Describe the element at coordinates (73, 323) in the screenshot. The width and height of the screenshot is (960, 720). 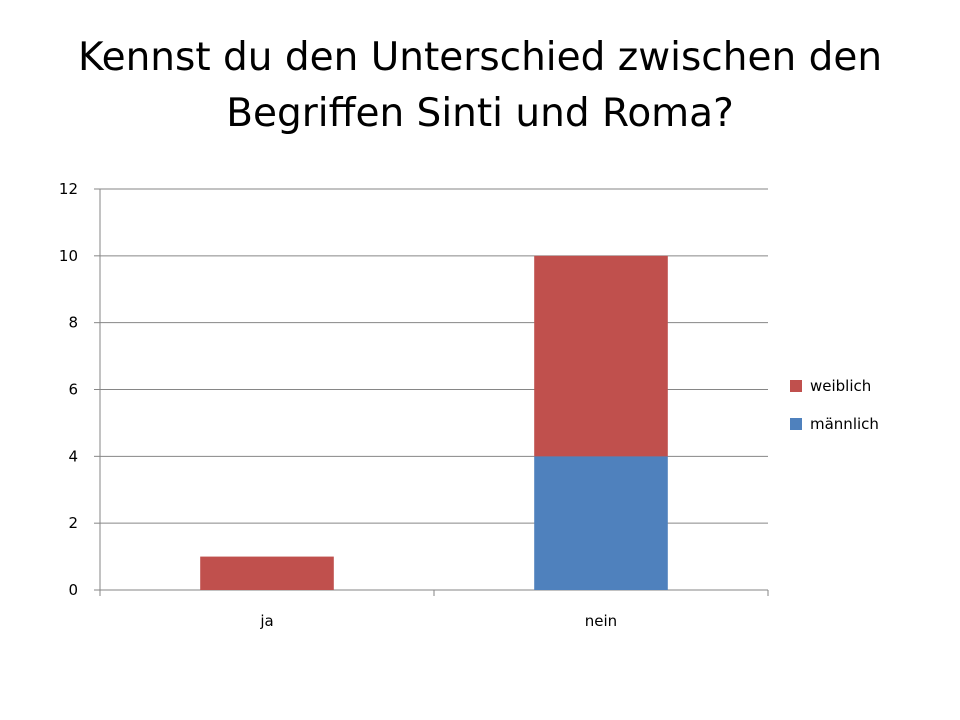
I see `y-tick-label: 8` at that location.